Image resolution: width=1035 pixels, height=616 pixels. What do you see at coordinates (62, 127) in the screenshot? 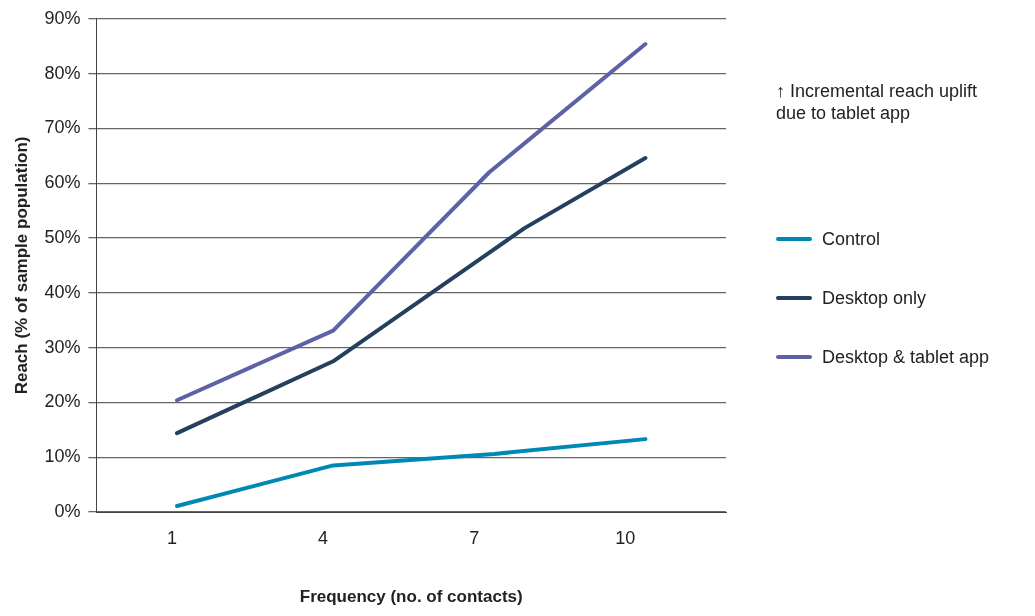
I see `y-tick-label: 70%` at bounding box center [62, 127].